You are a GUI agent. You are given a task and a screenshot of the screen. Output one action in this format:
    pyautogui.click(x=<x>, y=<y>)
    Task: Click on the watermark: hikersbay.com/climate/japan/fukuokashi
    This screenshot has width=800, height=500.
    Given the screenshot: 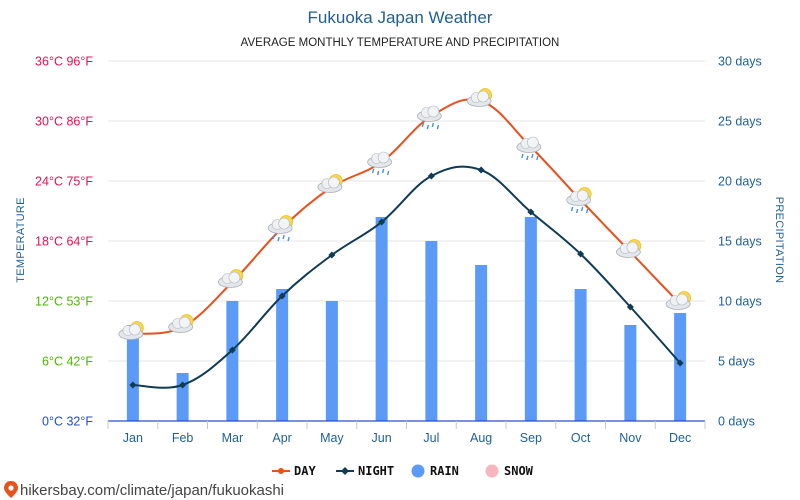 What is the action you would take?
    pyautogui.click(x=144, y=490)
    